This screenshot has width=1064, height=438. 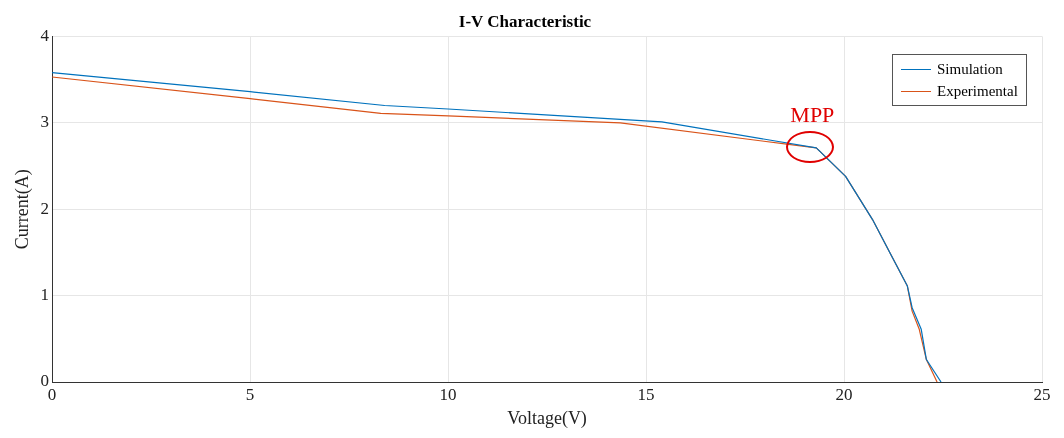 I want to click on y-tick-label: 2, so click(x=45, y=208).